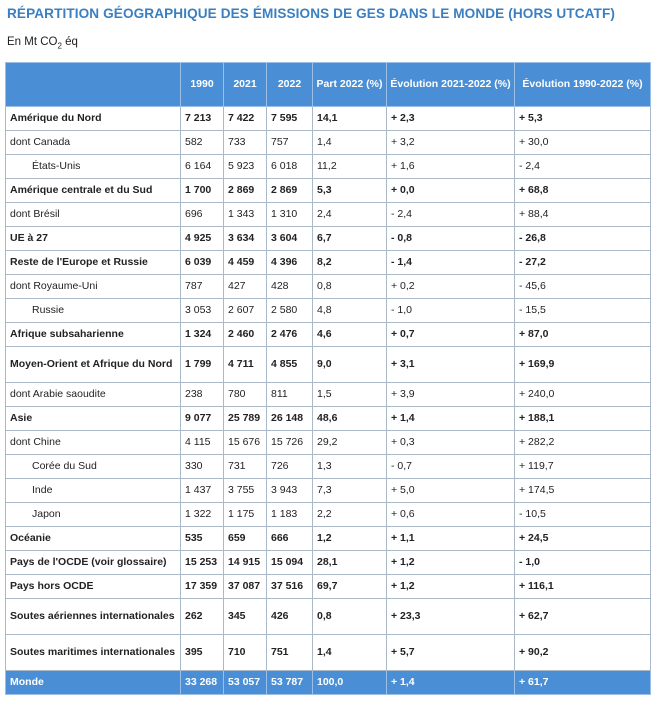 The height and width of the screenshot is (724, 657). I want to click on value-1990: 787, so click(202, 286).